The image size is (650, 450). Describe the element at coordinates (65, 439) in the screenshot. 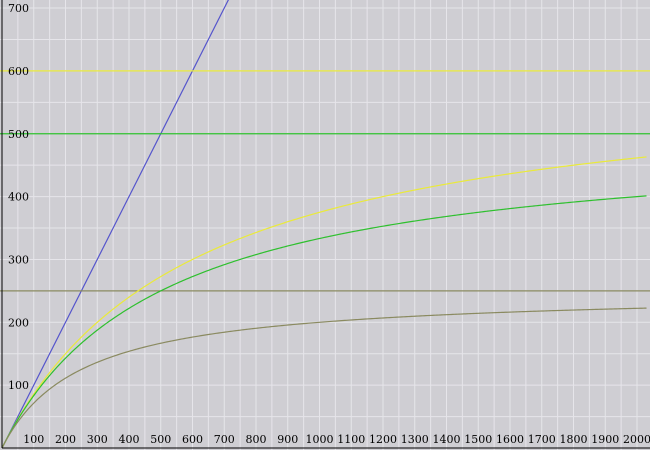

I see `x-tick-label: 200` at that location.